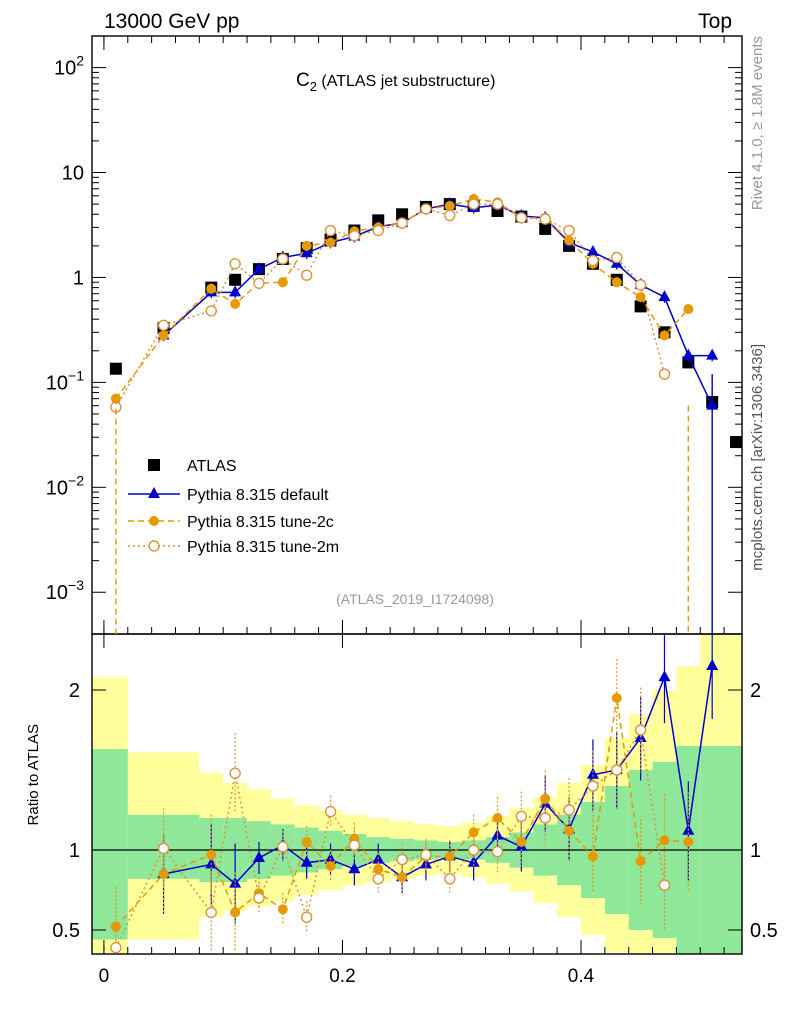  Describe the element at coordinates (258, 495) in the screenshot. I see `legend-label-default: Pythia 8.315 default` at that location.